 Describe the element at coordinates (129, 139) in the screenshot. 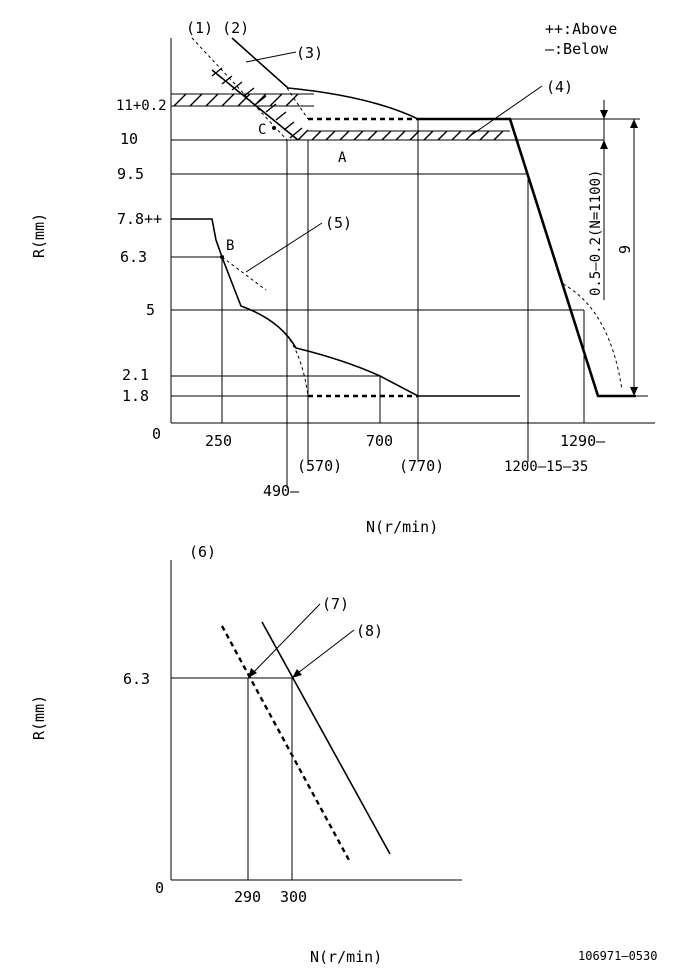

I see `y-tick-10: 10` at that location.